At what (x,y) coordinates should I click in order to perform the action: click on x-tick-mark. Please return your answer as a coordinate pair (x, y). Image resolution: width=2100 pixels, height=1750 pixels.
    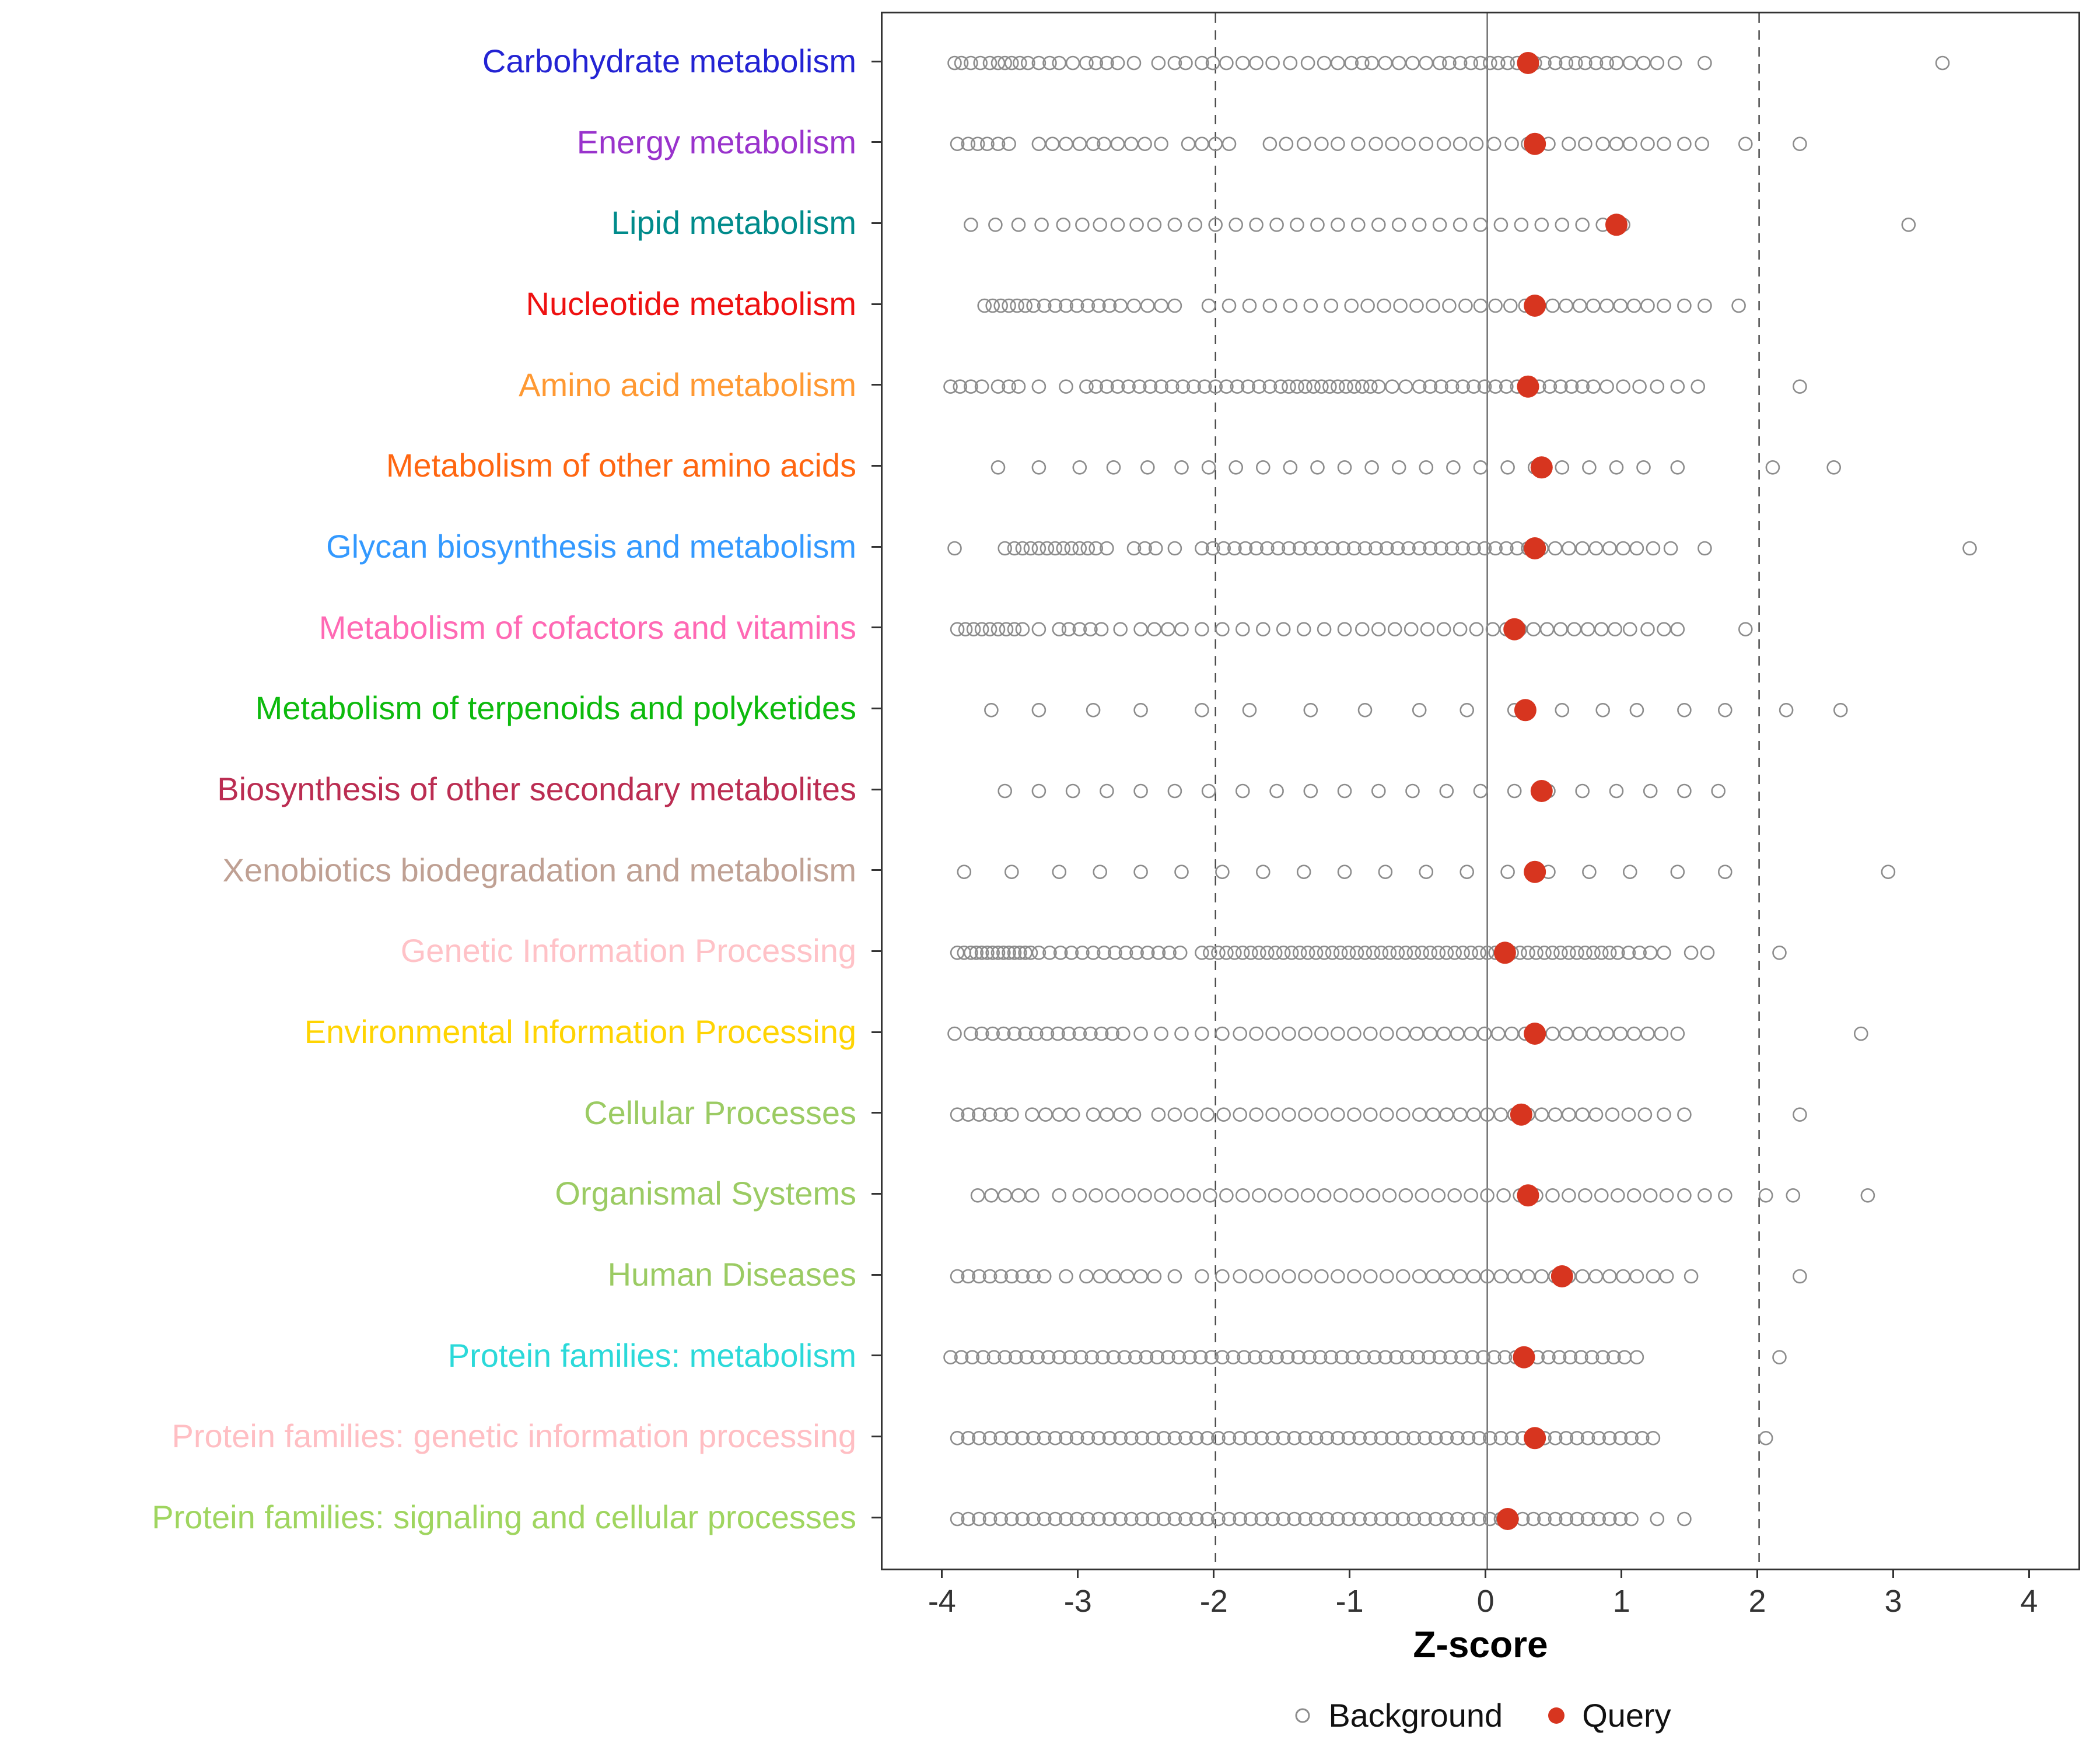
    Looking at the image, I should click on (1622, 1573).